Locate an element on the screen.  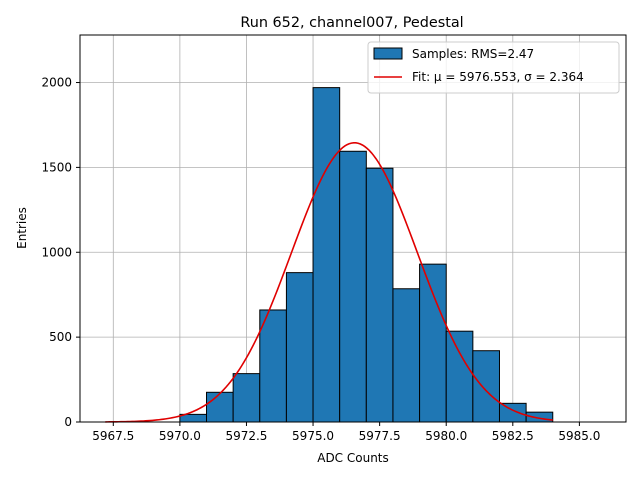
chart-title: Run 652, channel007, Pedestal is located at coordinates (351, 23).